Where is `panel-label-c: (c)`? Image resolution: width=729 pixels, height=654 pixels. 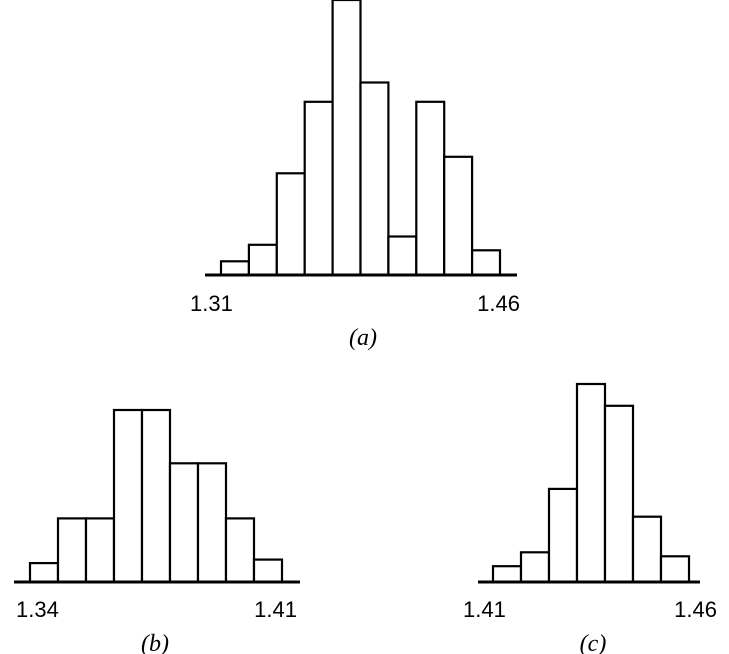 panel-label-c: (c) is located at coordinates (593, 642).